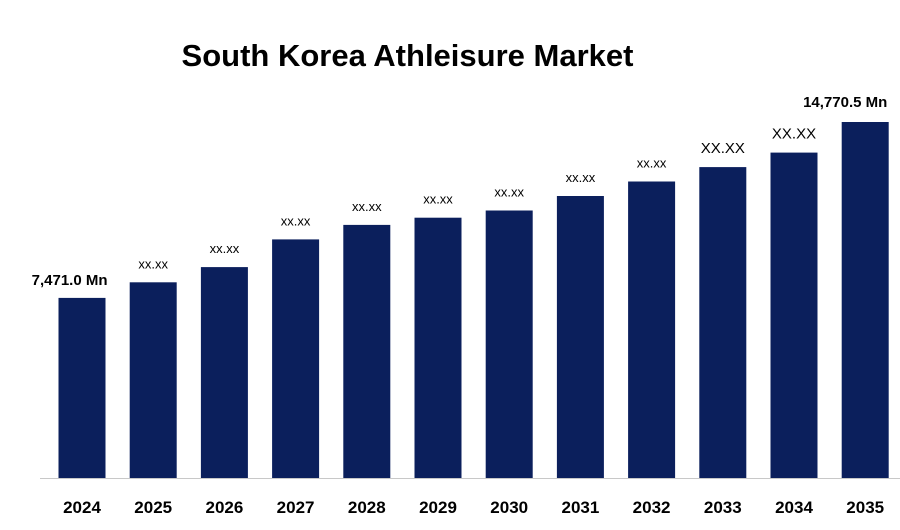 The image size is (900, 530). Describe the element at coordinates (367, 507) in the screenshot. I see `x-tick-label-2028: 2028` at that location.